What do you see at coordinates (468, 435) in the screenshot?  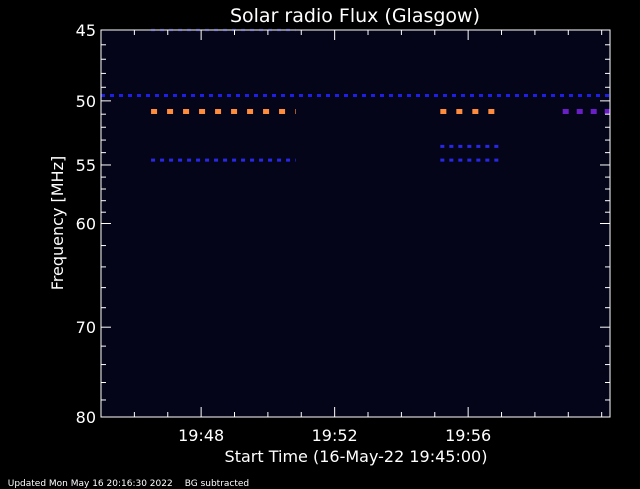 I see `x-tick-label: 19:56` at bounding box center [468, 435].